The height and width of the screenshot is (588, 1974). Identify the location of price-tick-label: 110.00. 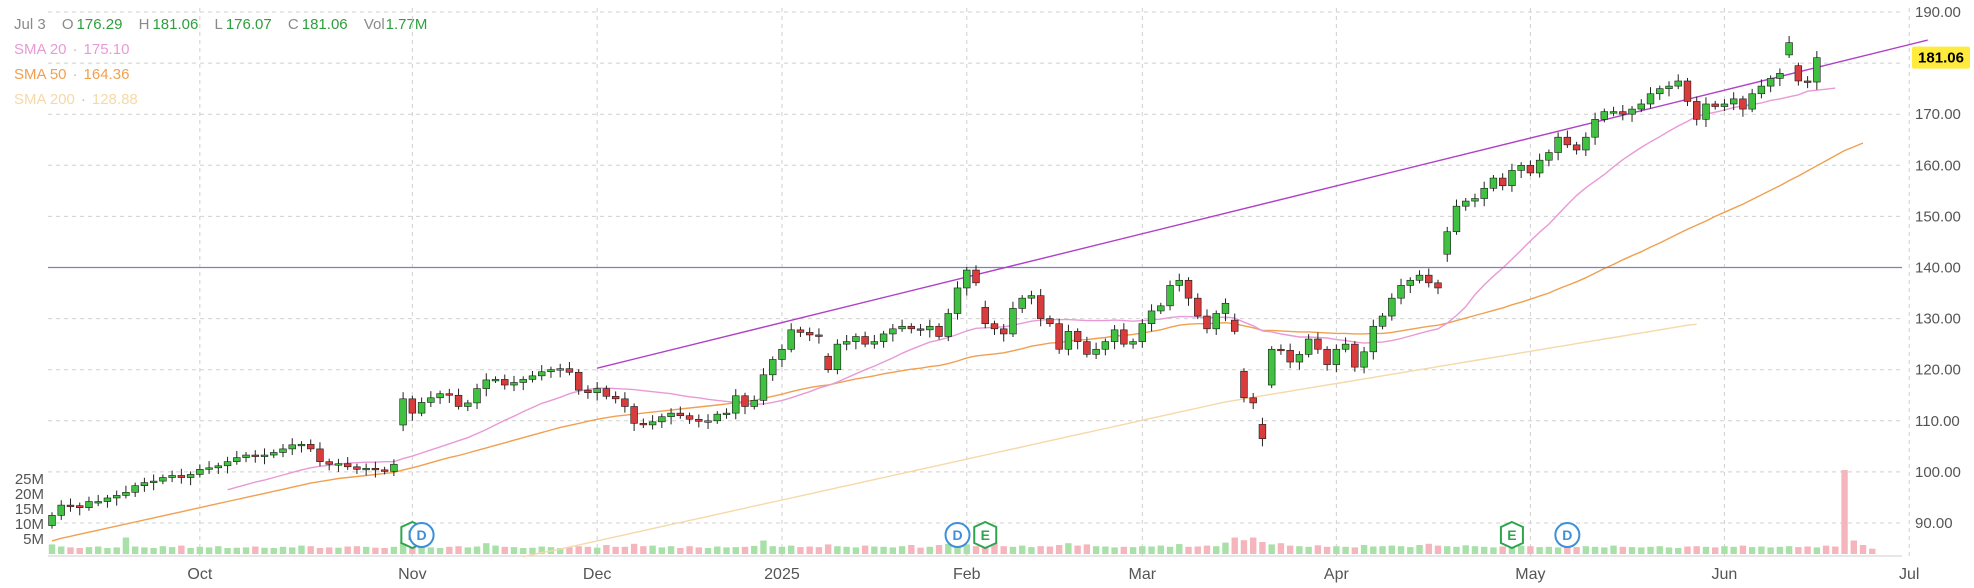
(1937, 421).